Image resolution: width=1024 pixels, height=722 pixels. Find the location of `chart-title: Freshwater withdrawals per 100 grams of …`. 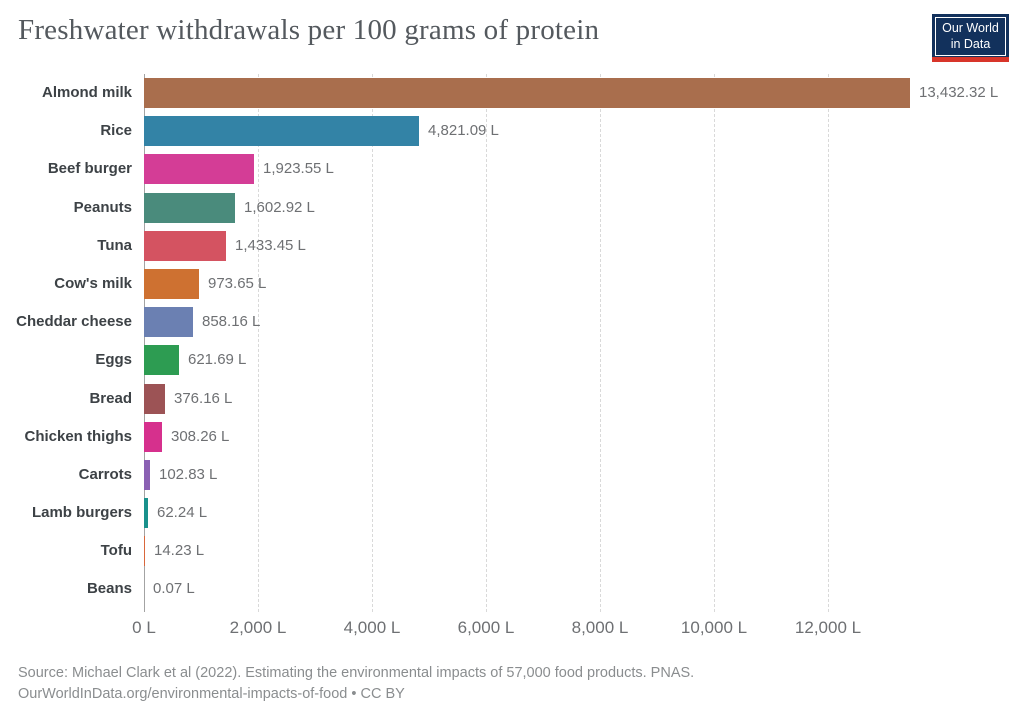

chart-title: Freshwater withdrawals per 100 grams of … is located at coordinates (309, 30).